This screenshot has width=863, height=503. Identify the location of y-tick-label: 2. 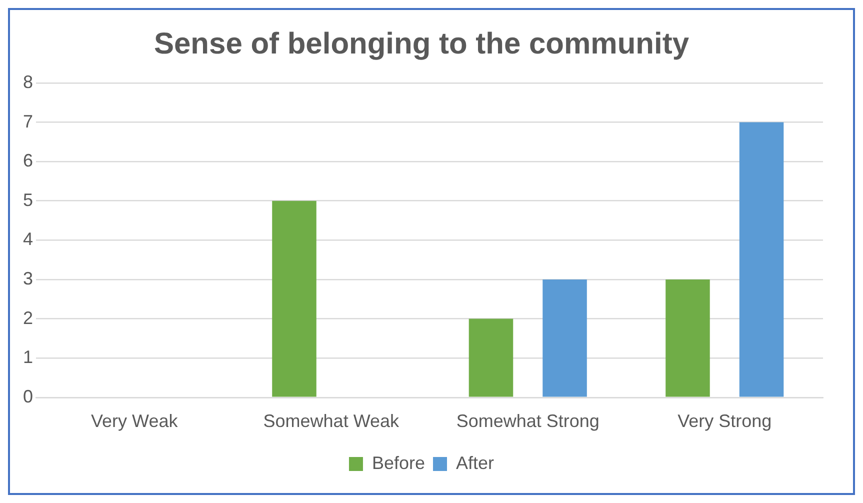
(28, 318).